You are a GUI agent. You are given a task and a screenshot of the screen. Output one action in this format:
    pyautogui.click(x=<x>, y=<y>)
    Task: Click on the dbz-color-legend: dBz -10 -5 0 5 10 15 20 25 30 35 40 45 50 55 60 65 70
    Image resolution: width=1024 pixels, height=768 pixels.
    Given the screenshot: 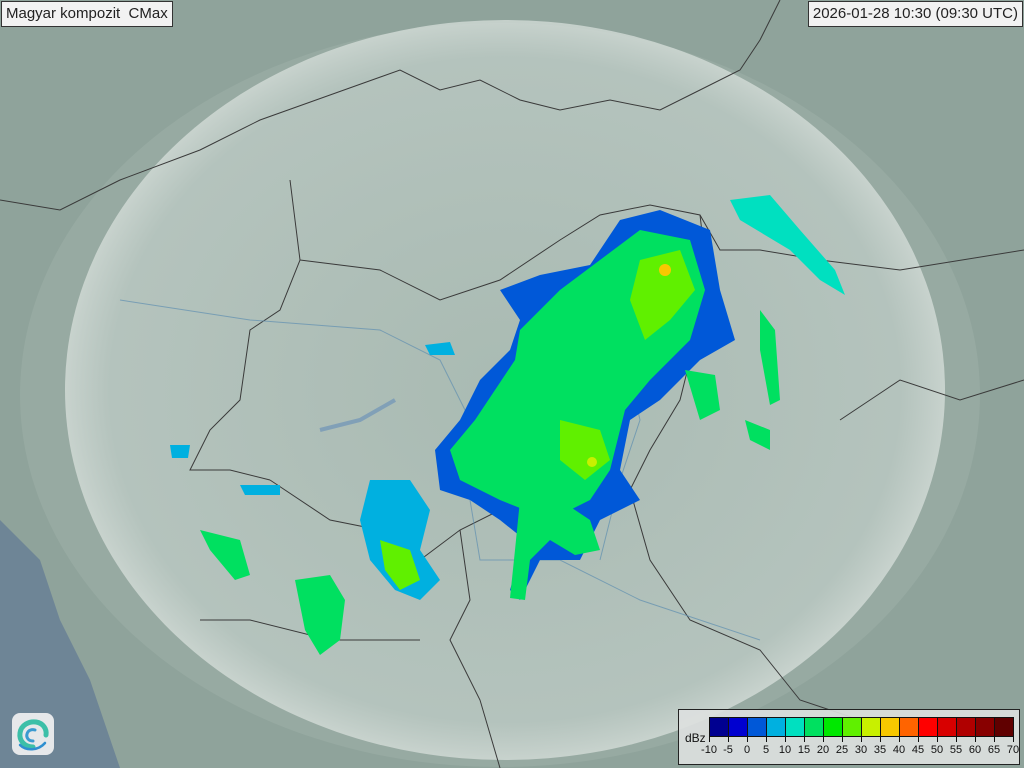 What is the action you would take?
    pyautogui.click(x=849, y=737)
    